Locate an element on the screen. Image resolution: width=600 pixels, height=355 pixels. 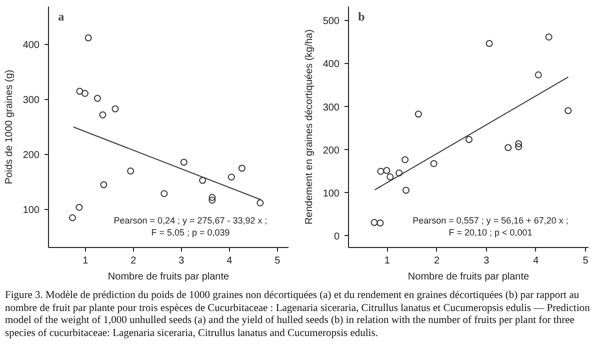
y-axis-title: Poids de 1000 graines (g) is located at coordinates (9, 127).